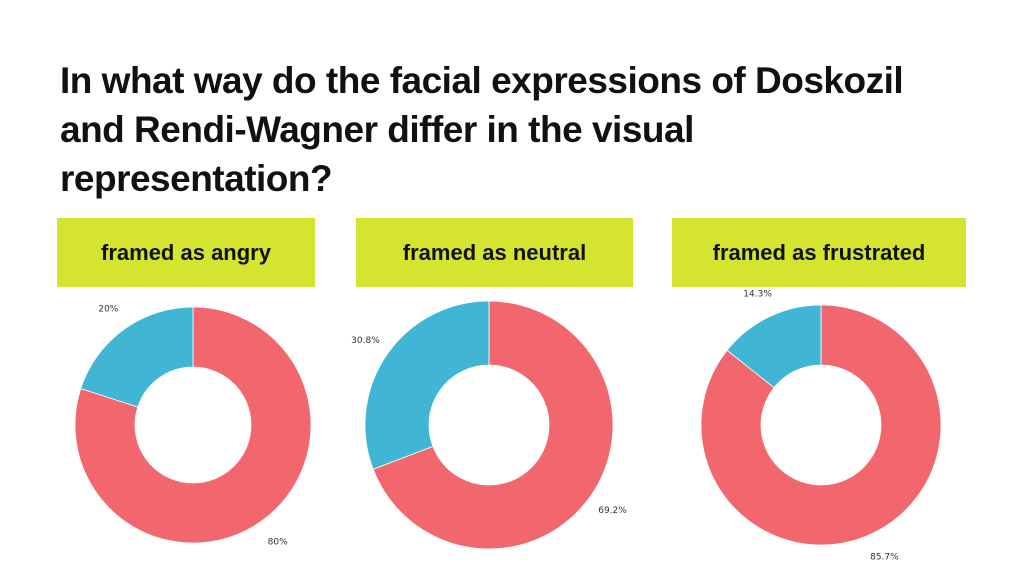 The height and width of the screenshot is (575, 1024). I want to click on slice-label: 14.3%, so click(757, 294).